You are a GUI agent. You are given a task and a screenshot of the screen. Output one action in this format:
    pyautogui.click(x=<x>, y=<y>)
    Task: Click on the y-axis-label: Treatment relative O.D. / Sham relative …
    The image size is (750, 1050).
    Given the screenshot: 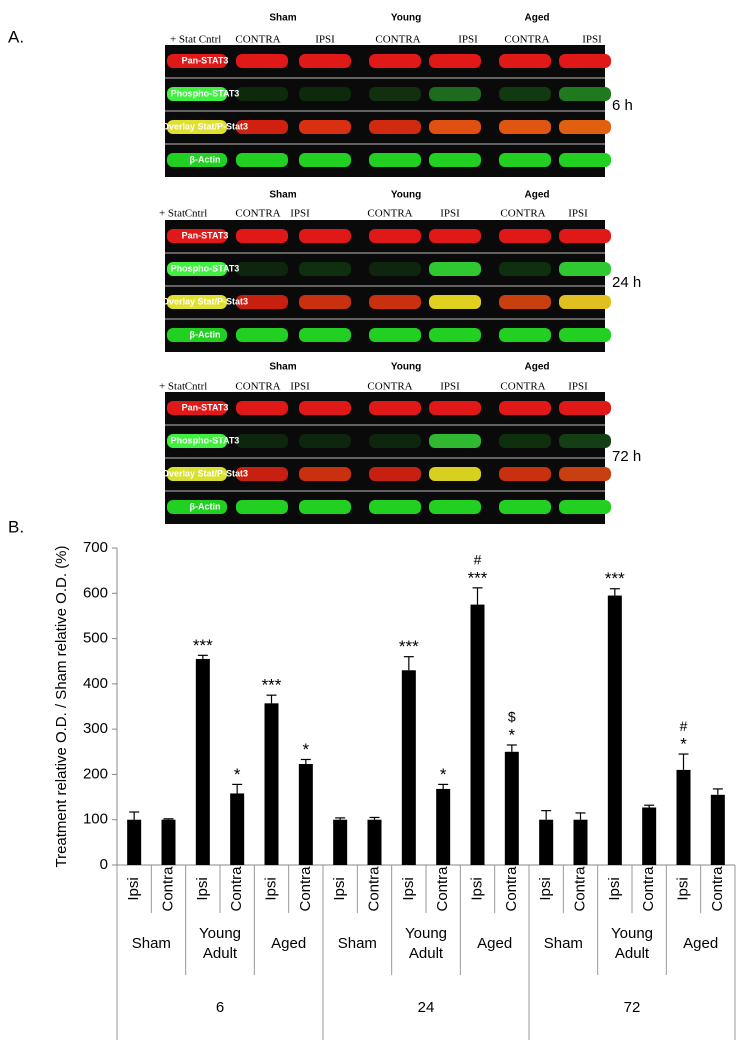 What is the action you would take?
    pyautogui.click(x=61, y=706)
    